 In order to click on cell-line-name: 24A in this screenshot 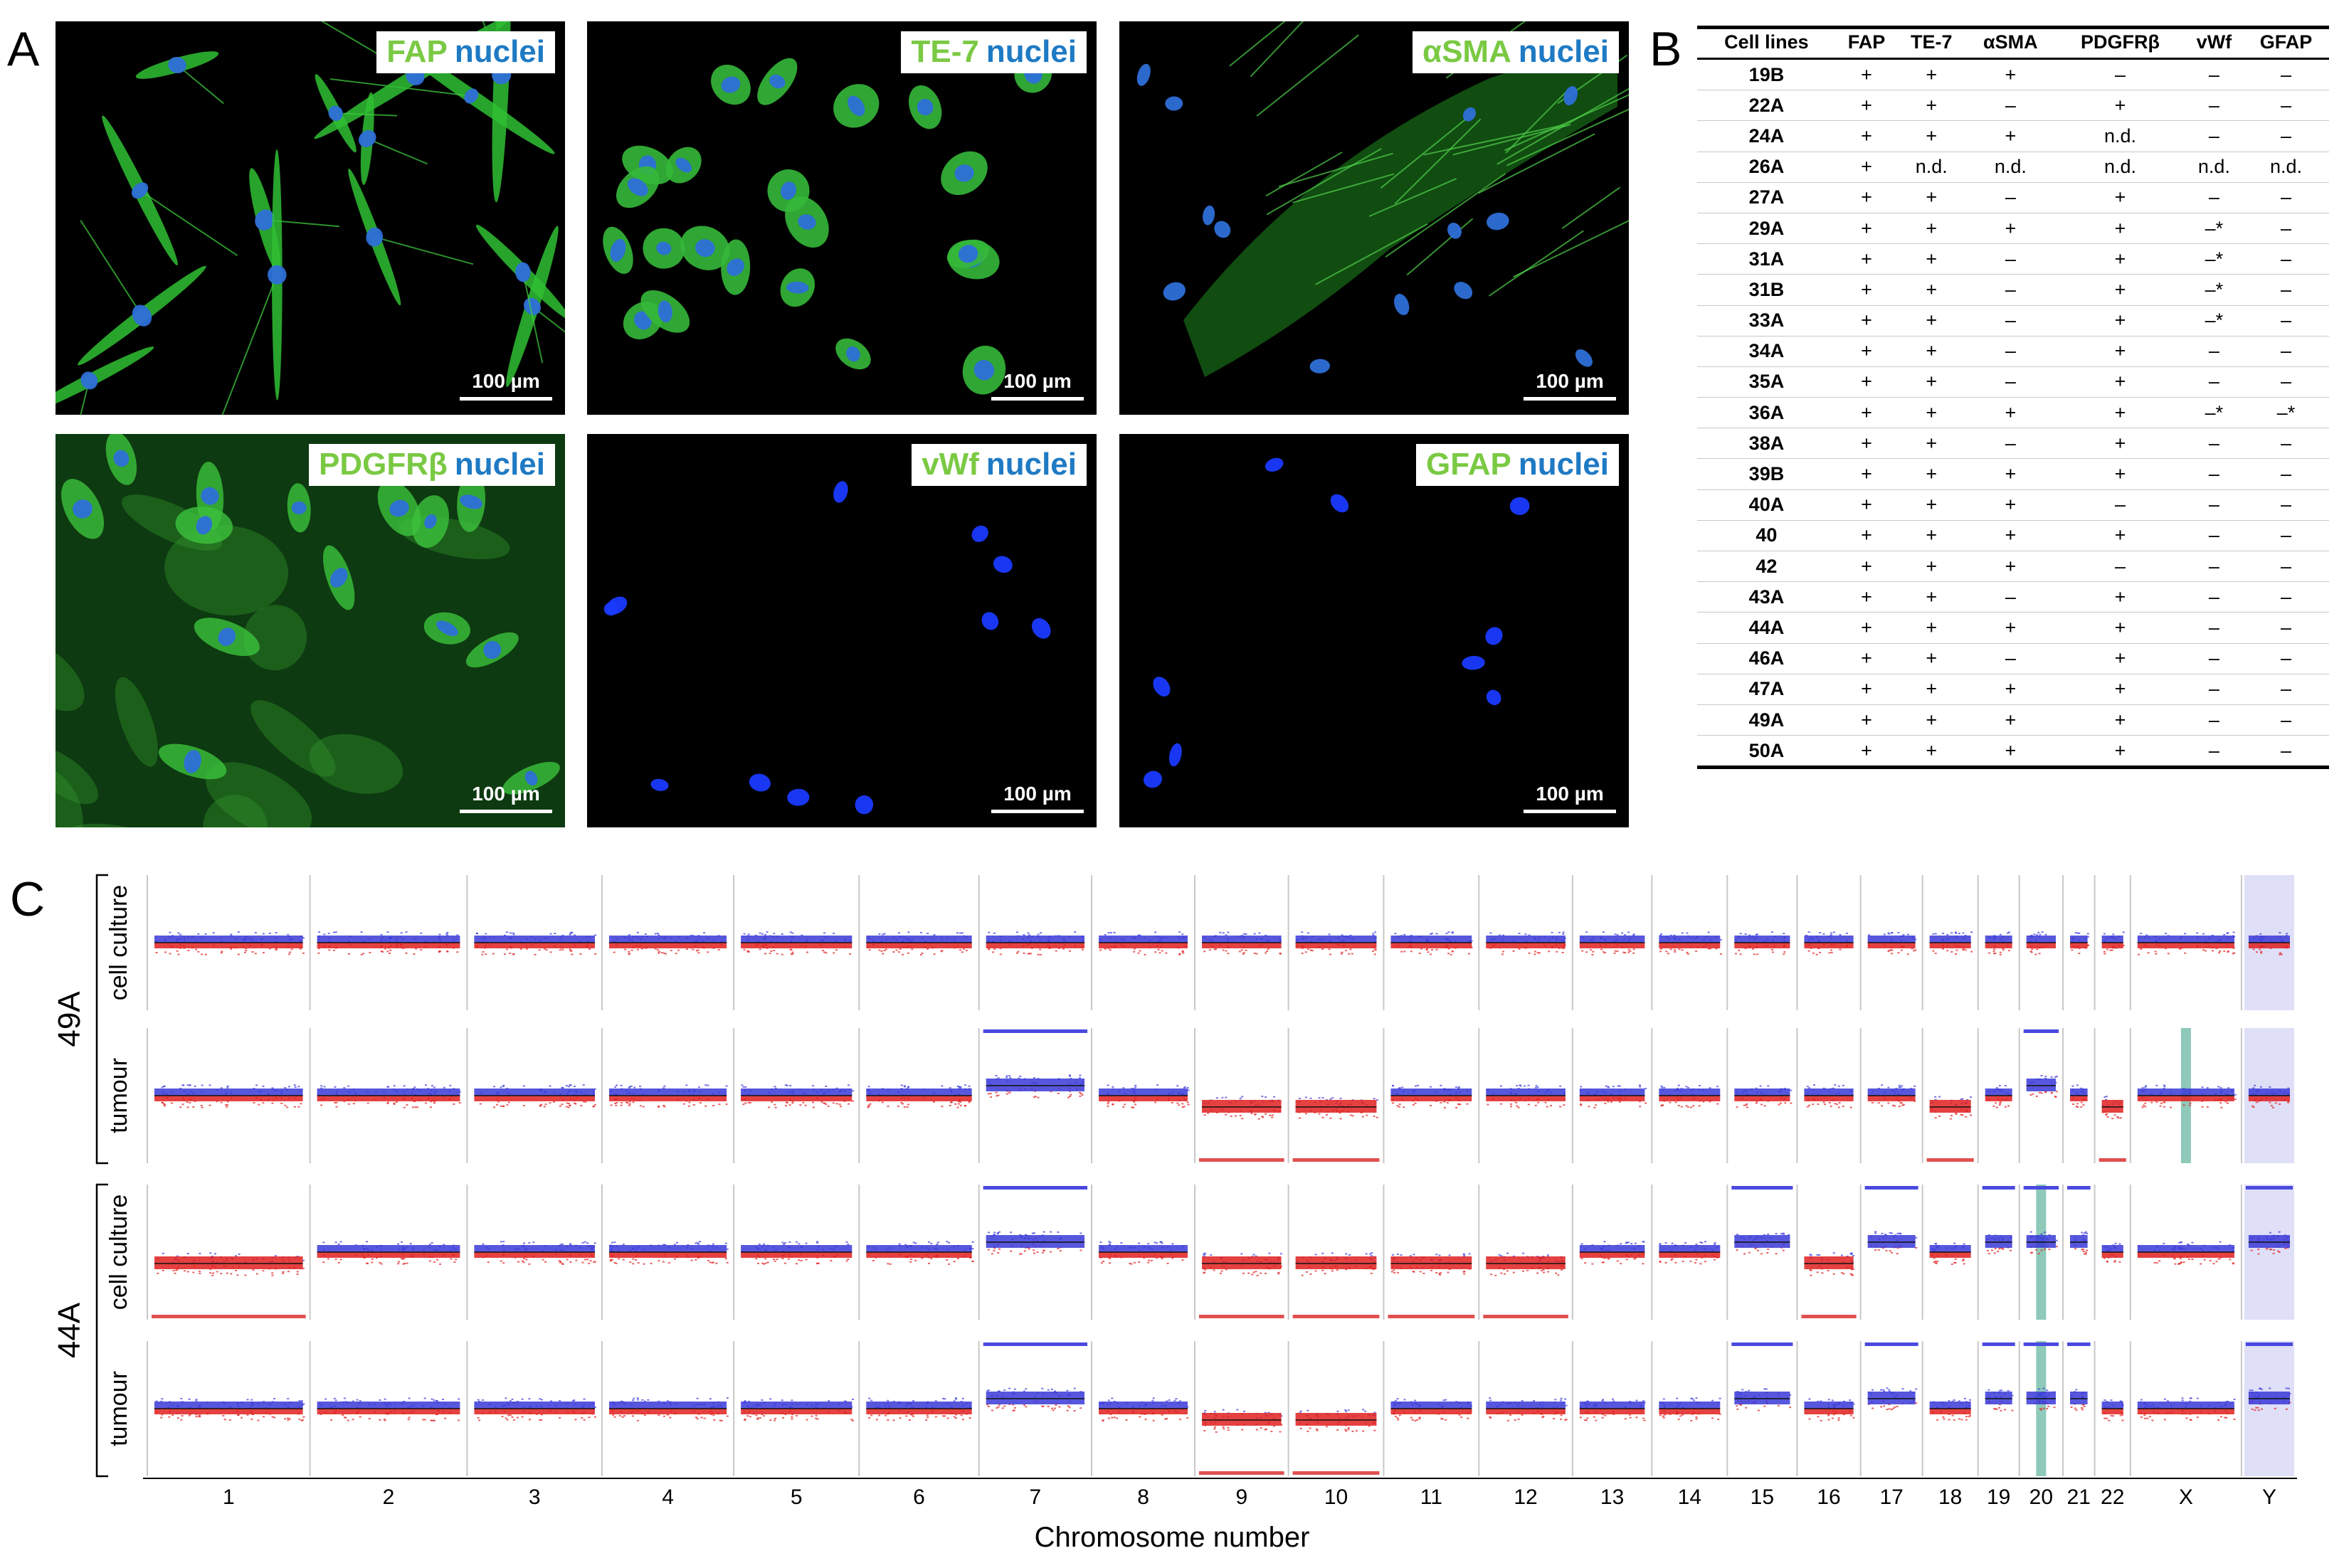, I will do `click(1766, 136)`.